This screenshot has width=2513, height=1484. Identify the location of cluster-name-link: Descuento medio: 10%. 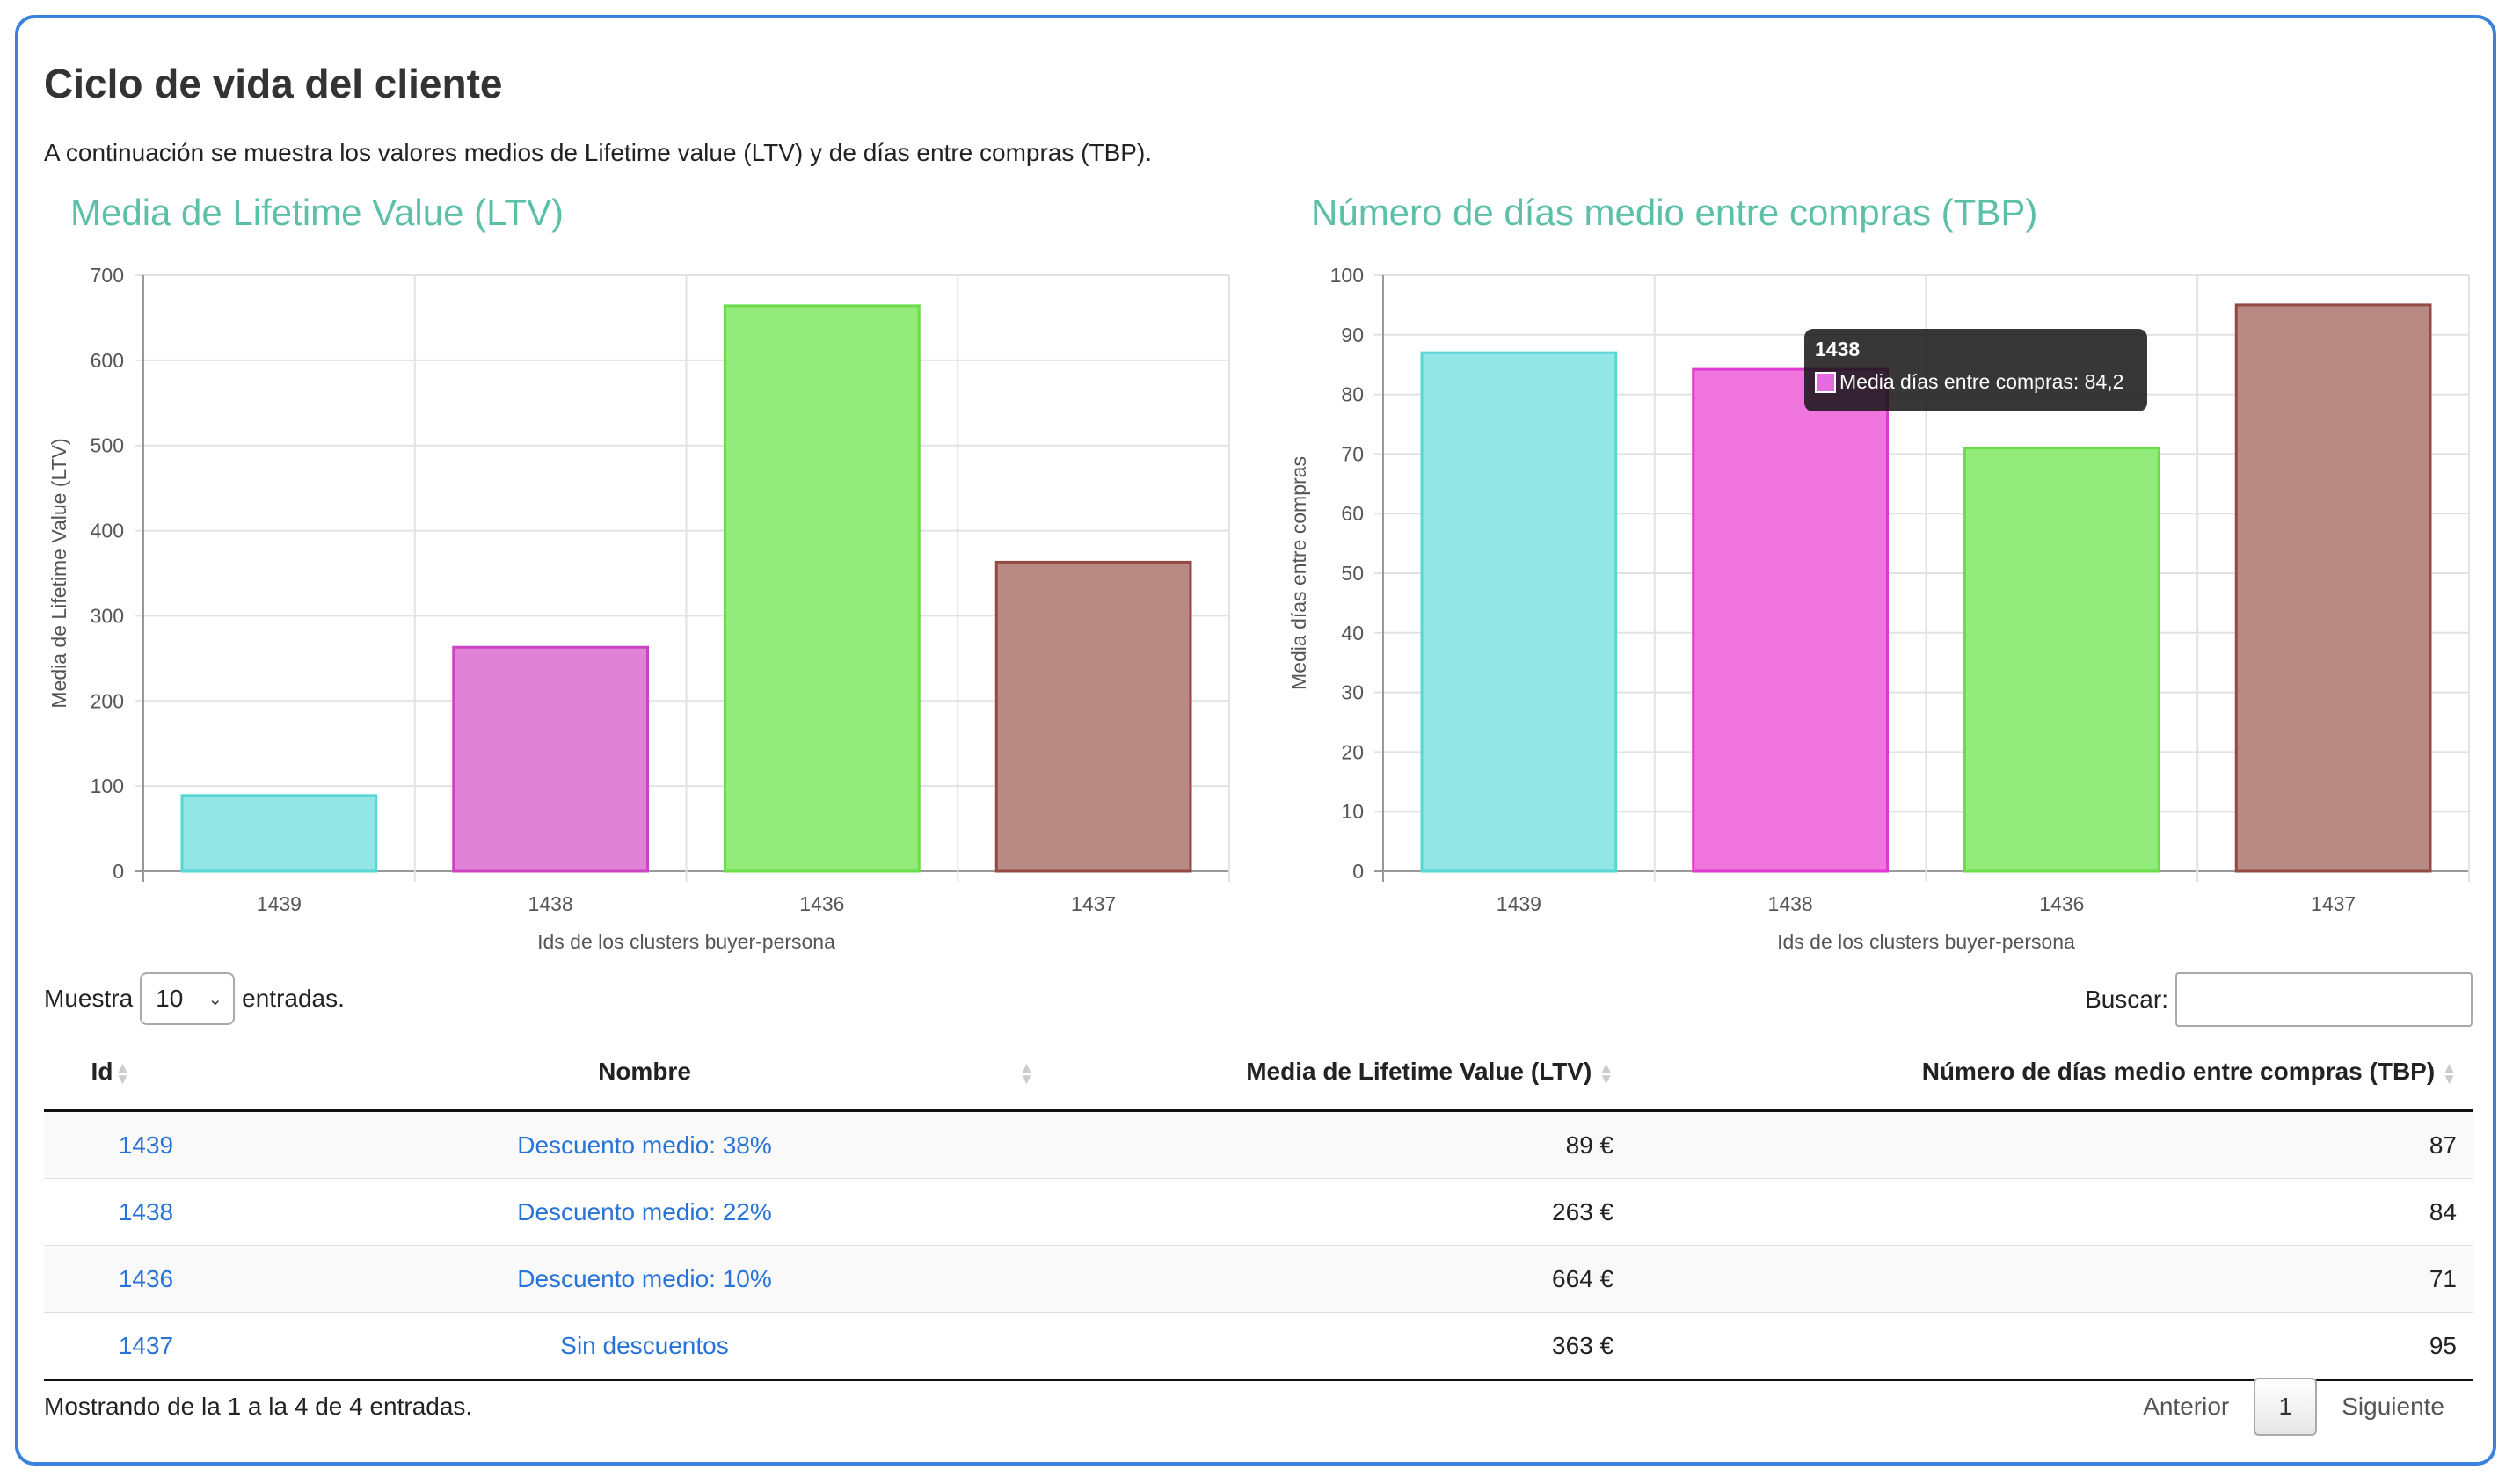
(644, 1278).